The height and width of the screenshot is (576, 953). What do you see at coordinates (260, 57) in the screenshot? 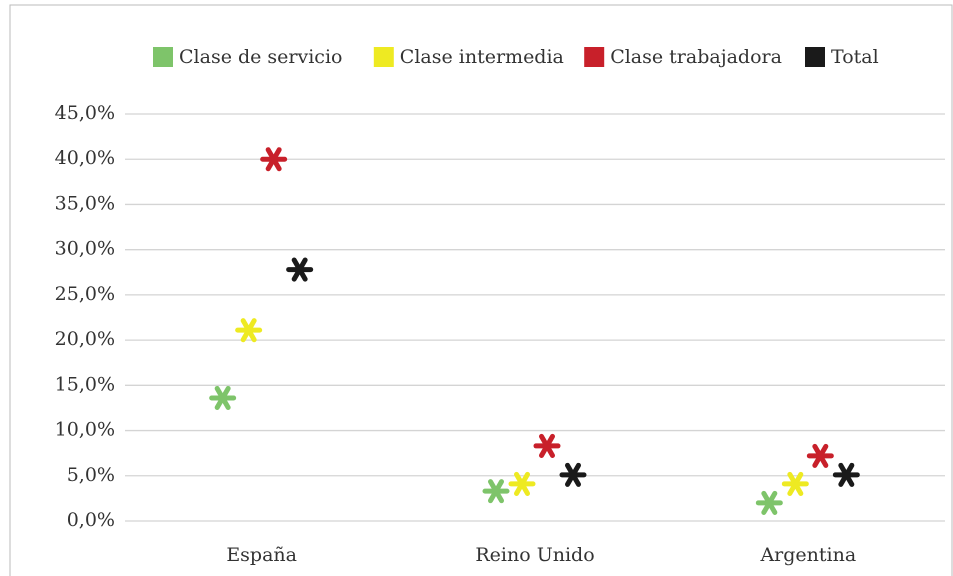
I see `legend-label: Clase de servicio` at bounding box center [260, 57].